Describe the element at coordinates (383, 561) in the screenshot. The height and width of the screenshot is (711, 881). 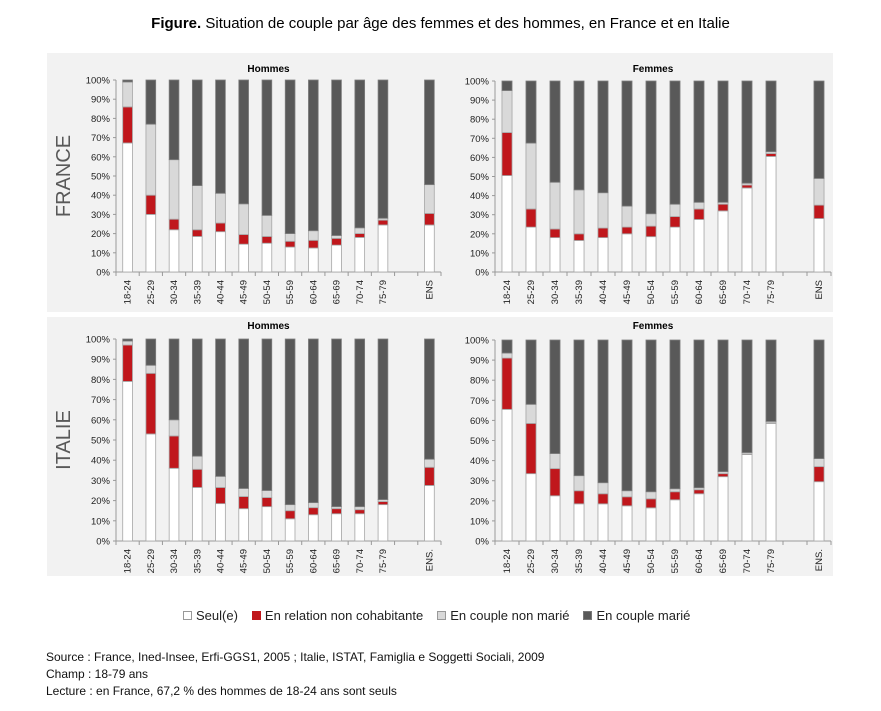
I see `x-category-label: 75-79` at that location.